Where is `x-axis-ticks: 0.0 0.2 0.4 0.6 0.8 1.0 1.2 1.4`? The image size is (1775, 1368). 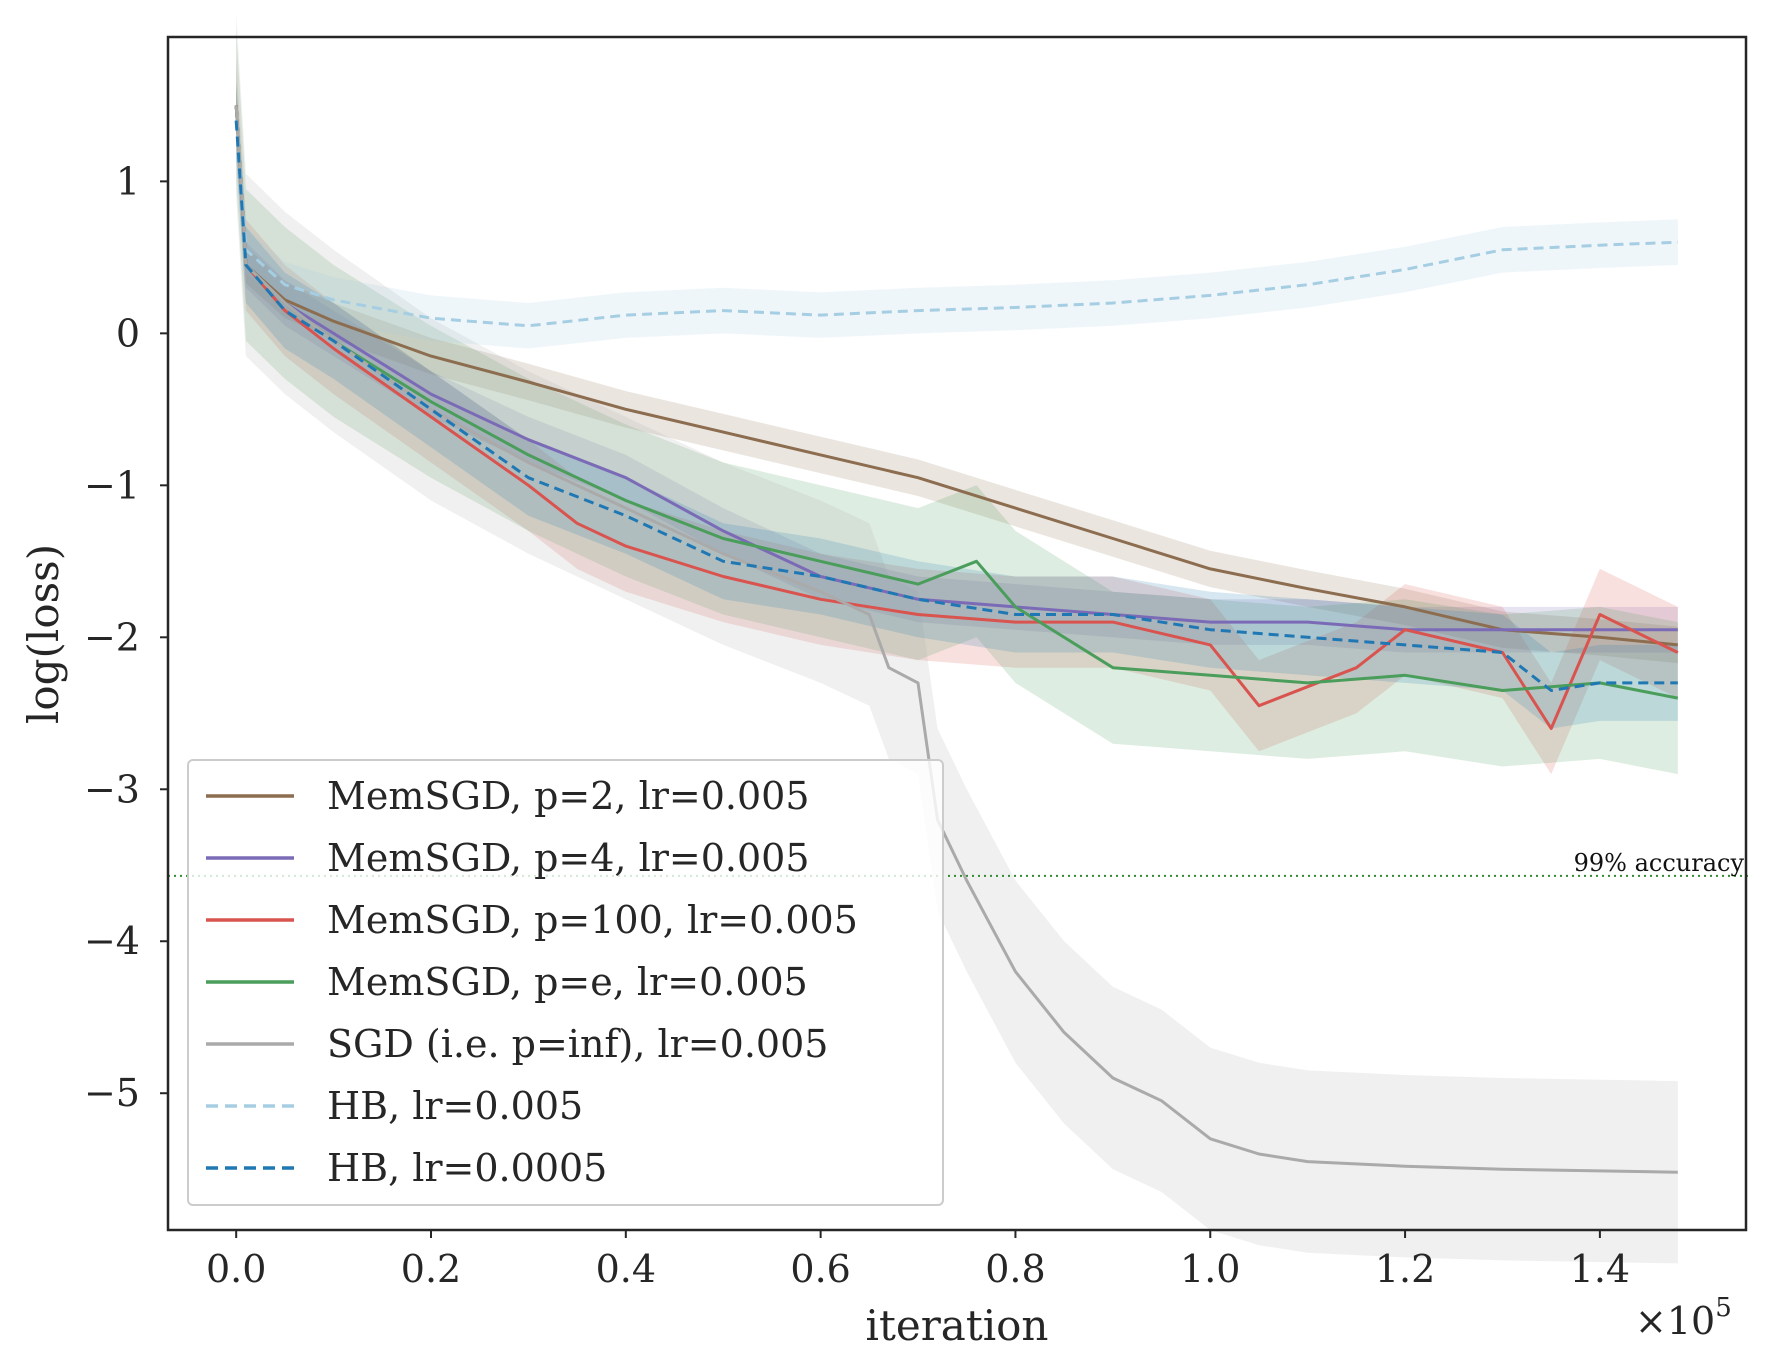
x-axis-ticks: 0.0 0.2 0.4 0.6 0.8 1.0 1.2 1.4 is located at coordinates (918, 1260).